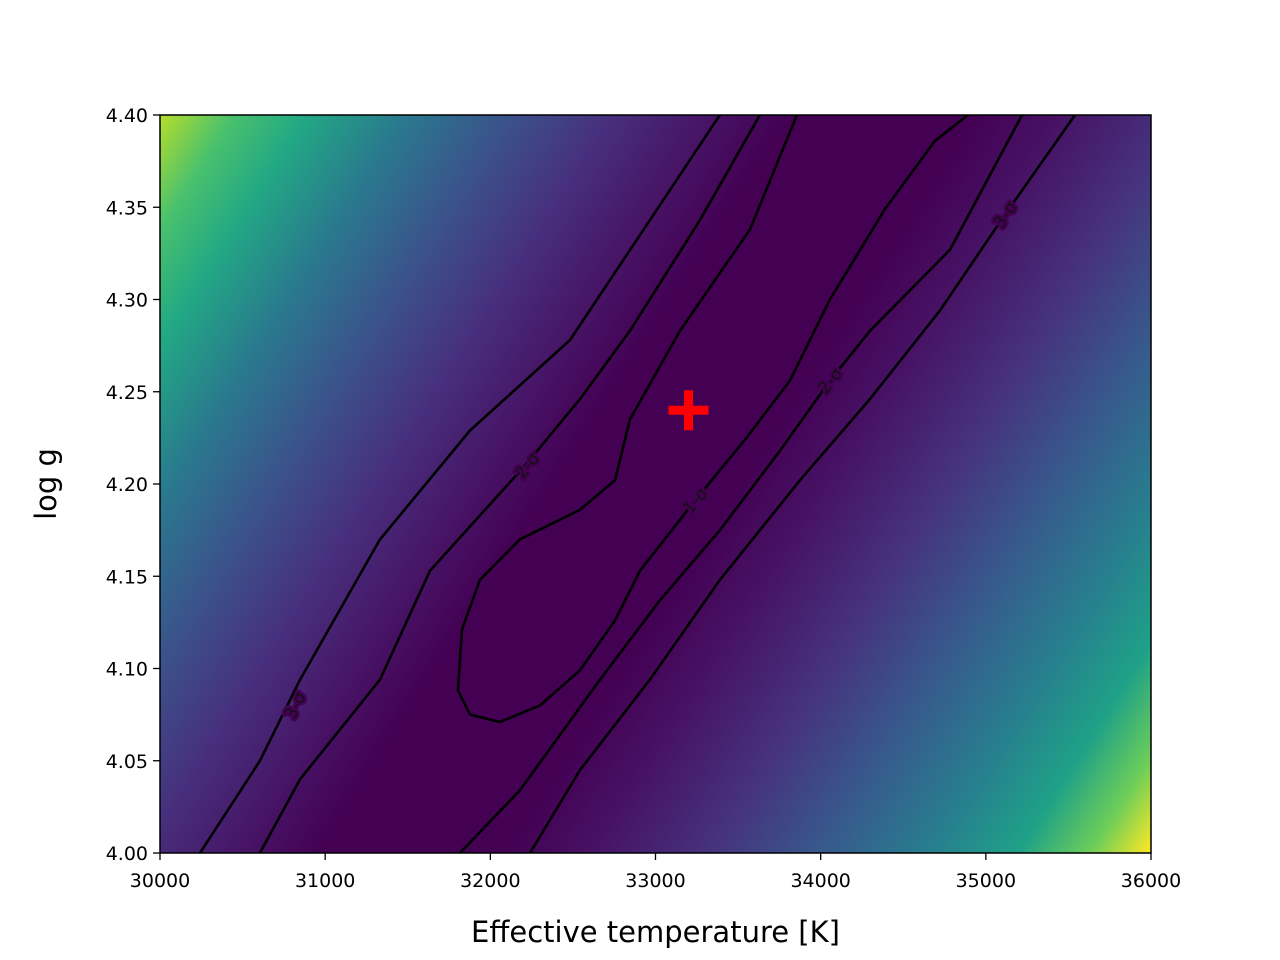  Describe the element at coordinates (127, 301) in the screenshot. I see `y-tick-label: 4.30` at that location.